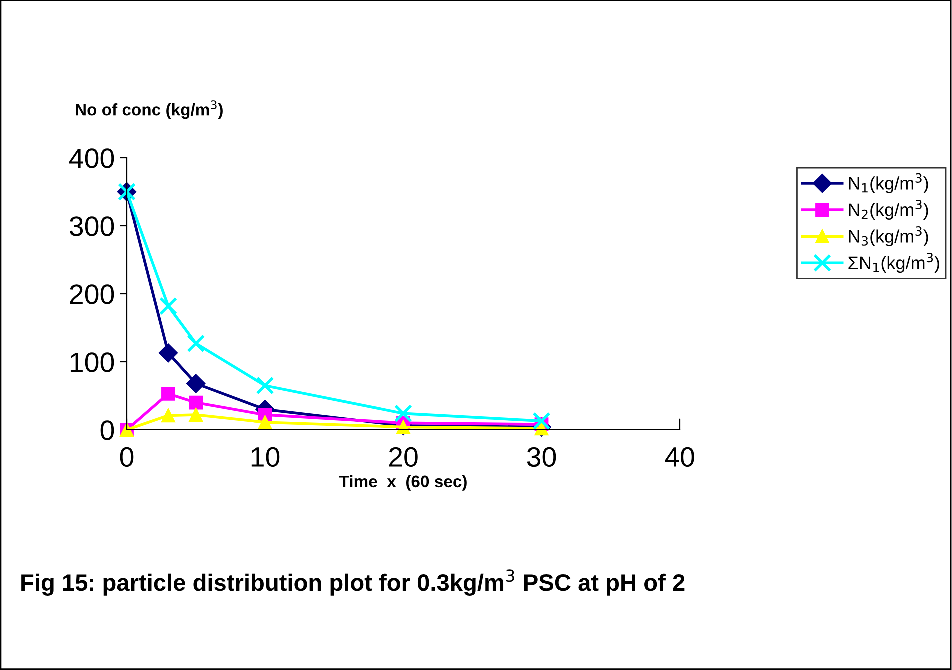 This screenshot has height=670, width=952. Describe the element at coordinates (92, 294) in the screenshot. I see `y-tick-label: 200` at that location.